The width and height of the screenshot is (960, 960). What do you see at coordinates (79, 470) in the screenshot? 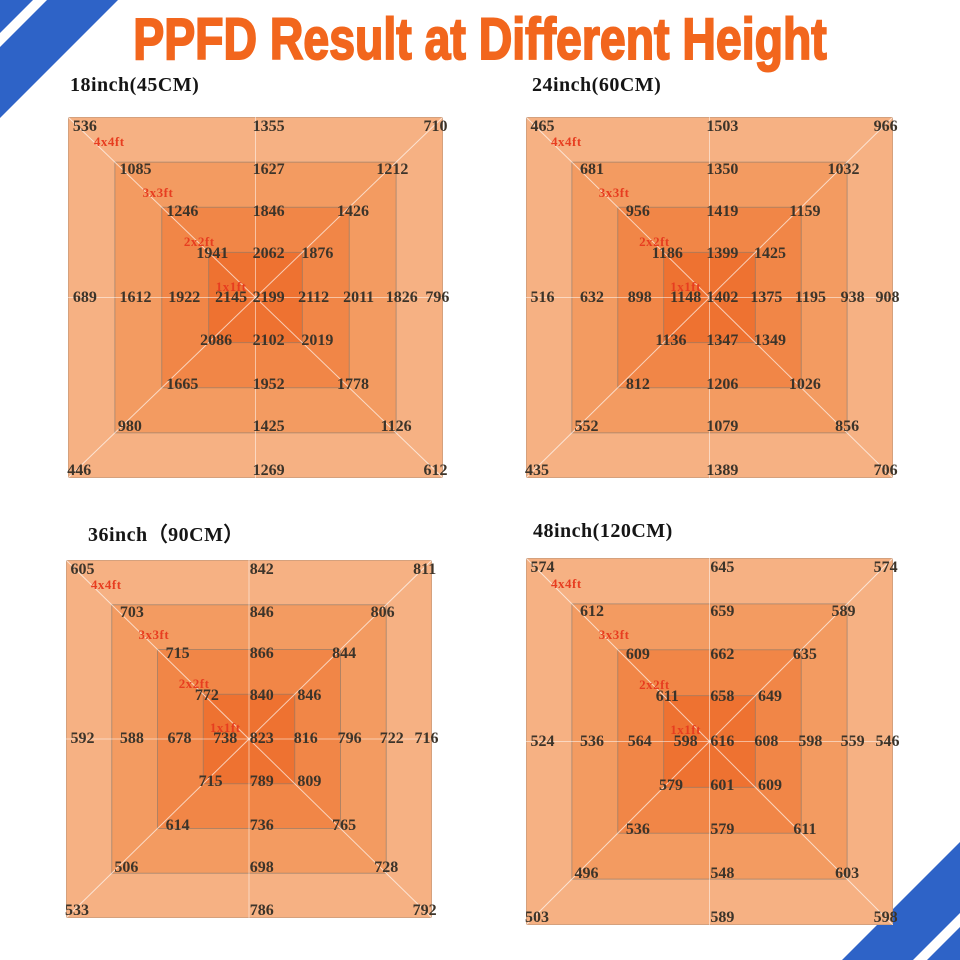
I see `ppfd-value: 446` at bounding box center [79, 470].